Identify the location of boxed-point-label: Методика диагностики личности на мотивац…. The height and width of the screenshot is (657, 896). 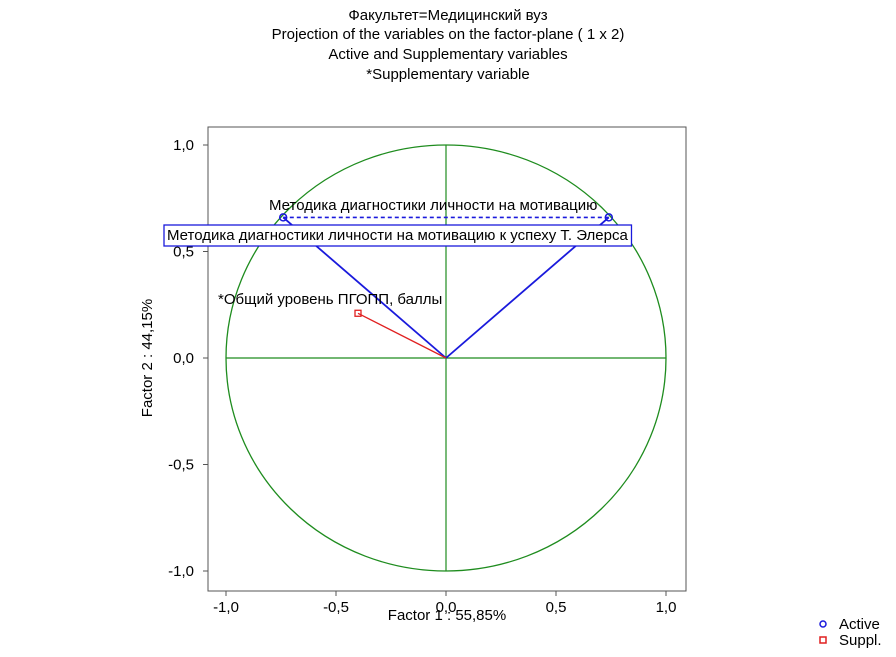
(397, 235).